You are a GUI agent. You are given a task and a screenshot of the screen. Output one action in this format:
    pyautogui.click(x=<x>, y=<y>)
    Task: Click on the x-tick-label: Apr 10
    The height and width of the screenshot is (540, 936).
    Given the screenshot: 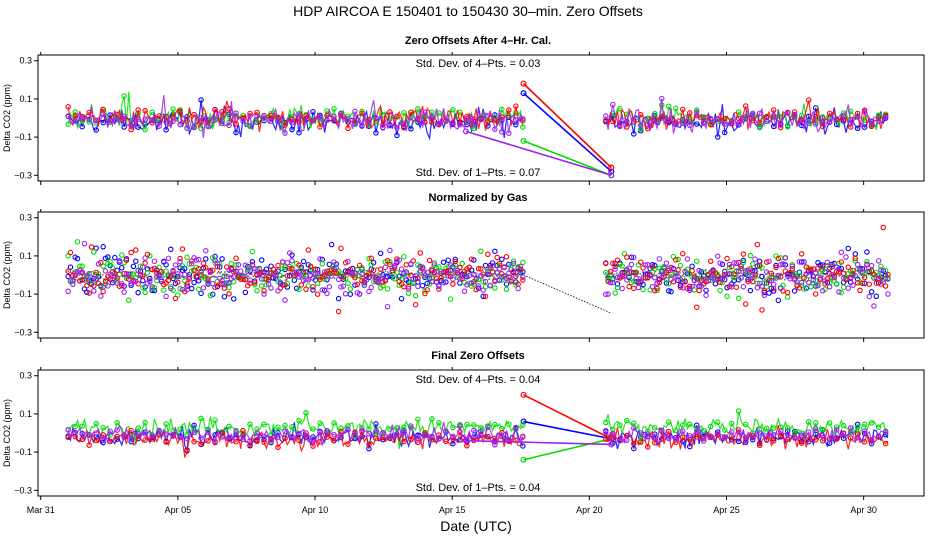 What is the action you would take?
    pyautogui.click(x=315, y=510)
    